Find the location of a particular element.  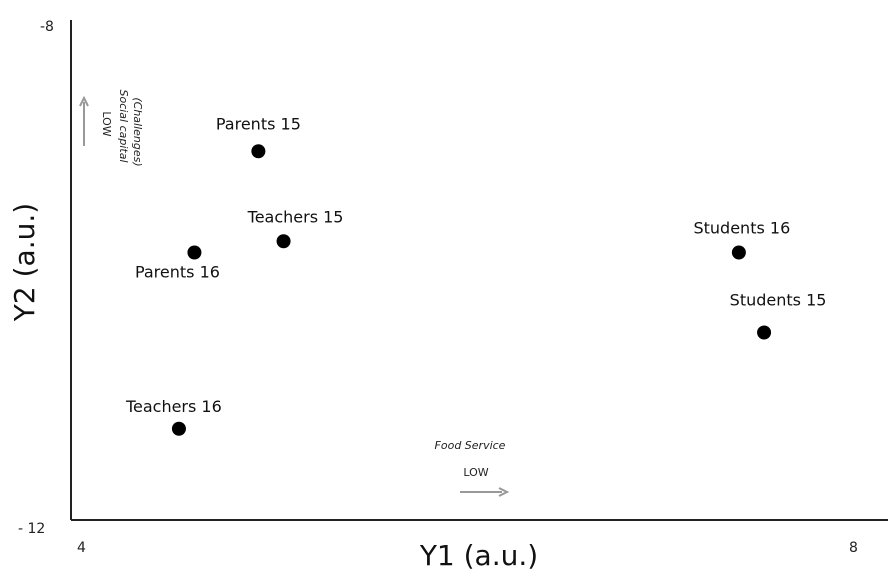

point-label: Teachers 16 is located at coordinates (173, 406).